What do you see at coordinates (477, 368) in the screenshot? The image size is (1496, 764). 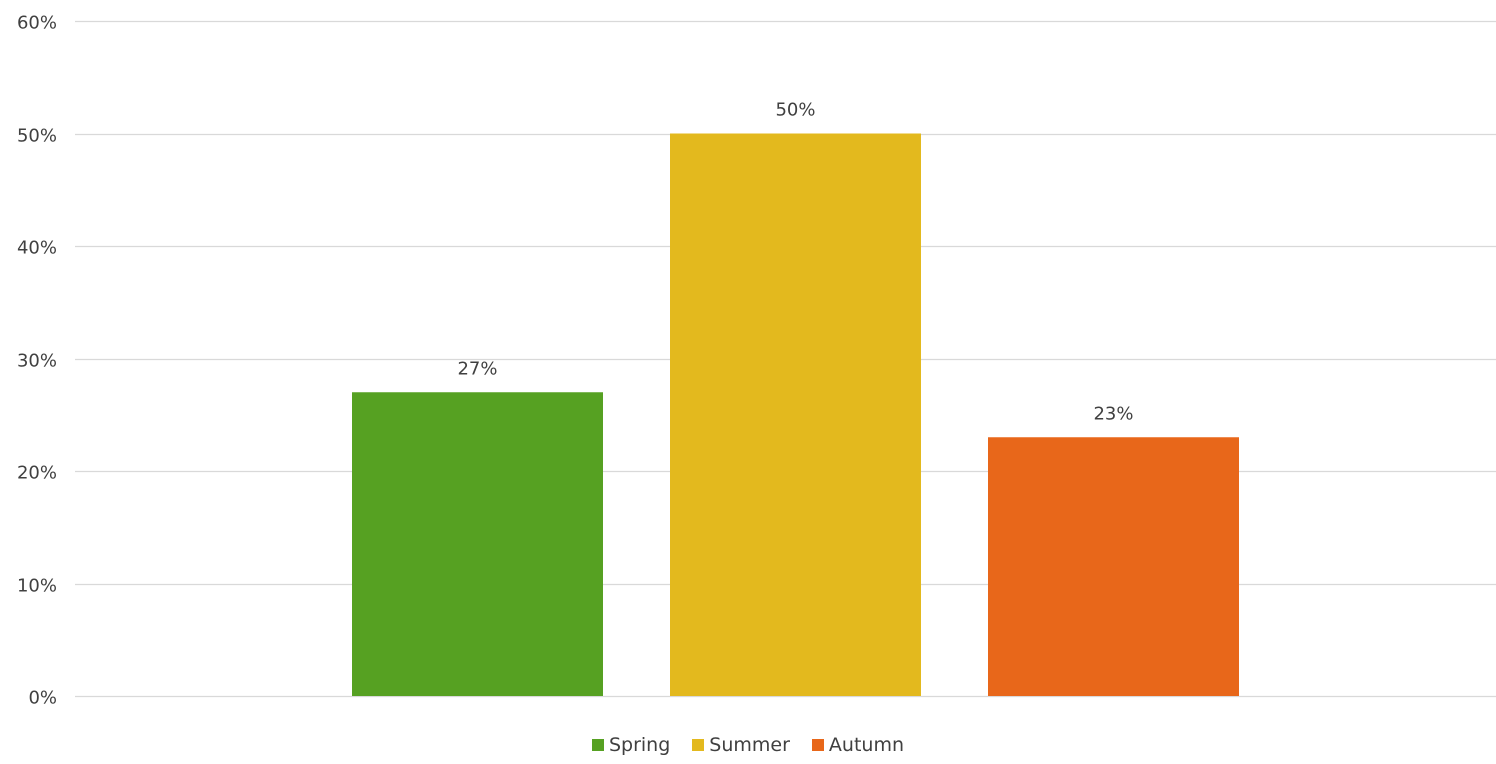 I see `data-label-spring: 27%` at bounding box center [477, 368].